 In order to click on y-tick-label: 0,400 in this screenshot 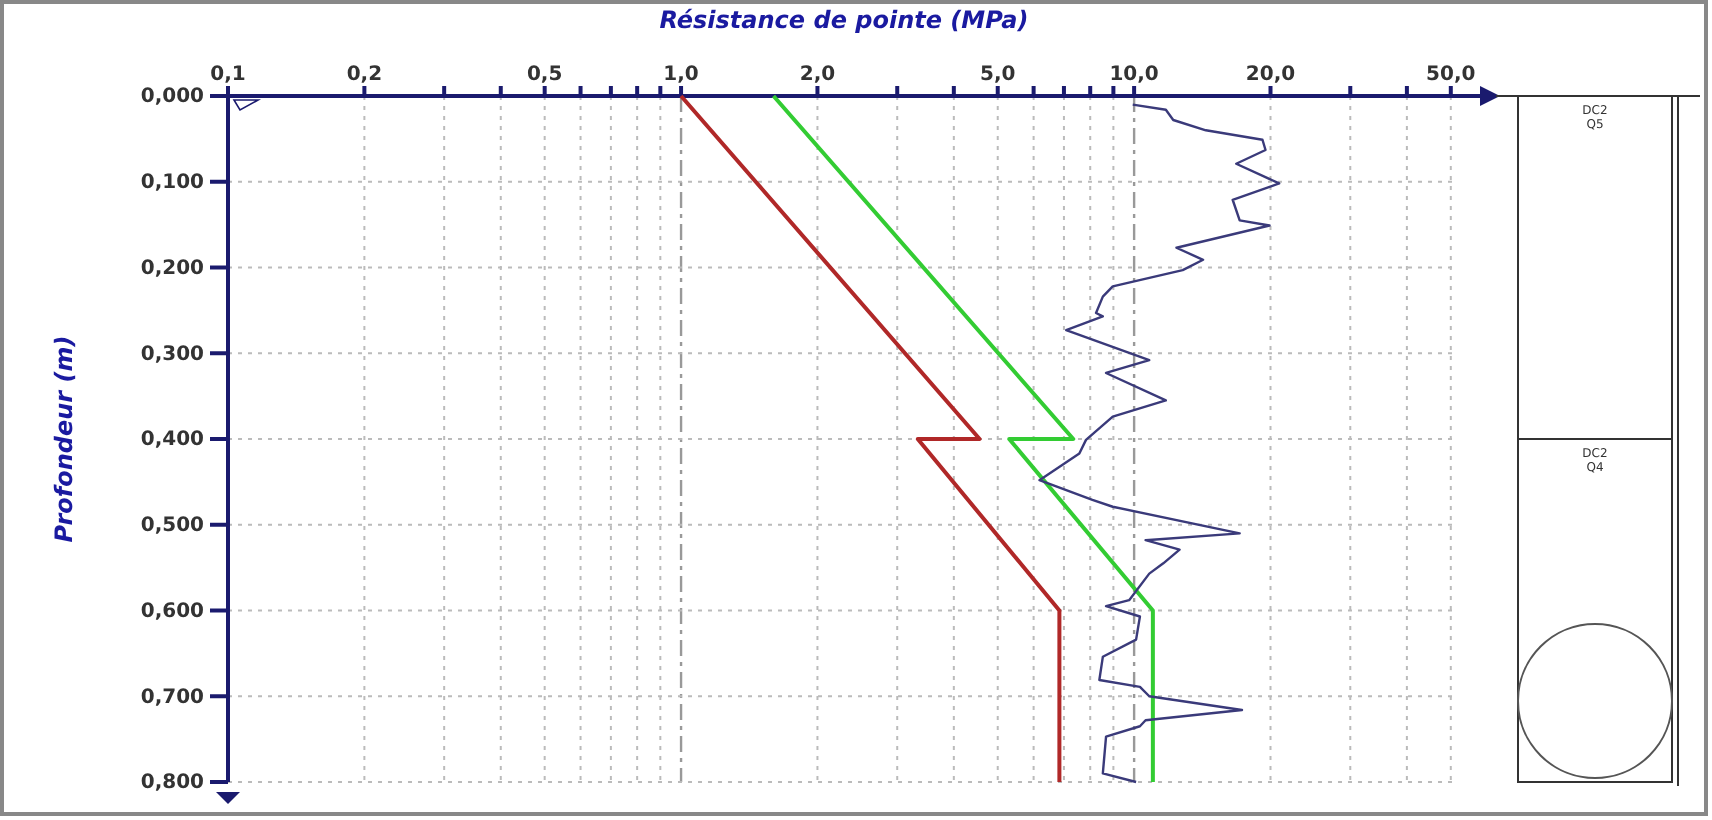, I will do `click(172, 440)`.